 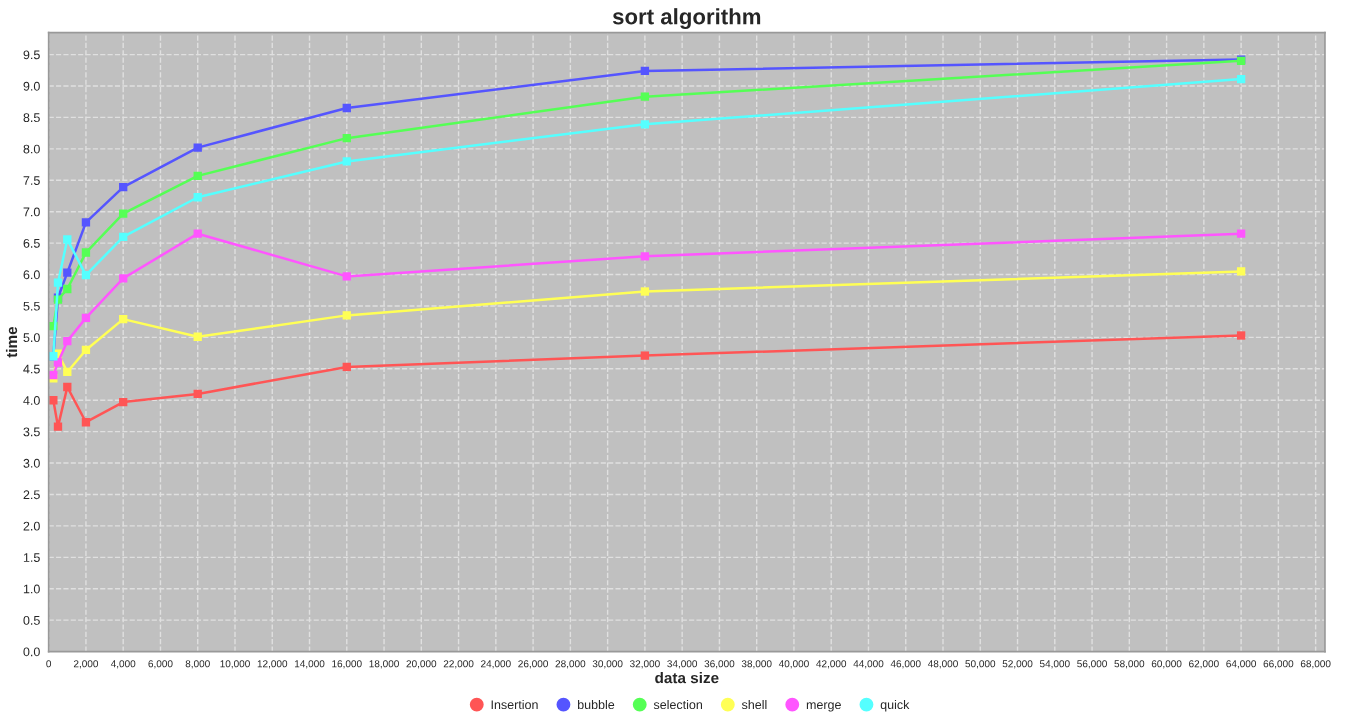 What do you see at coordinates (686, 18) in the screenshot?
I see `chart-title: sort algorithm` at bounding box center [686, 18].